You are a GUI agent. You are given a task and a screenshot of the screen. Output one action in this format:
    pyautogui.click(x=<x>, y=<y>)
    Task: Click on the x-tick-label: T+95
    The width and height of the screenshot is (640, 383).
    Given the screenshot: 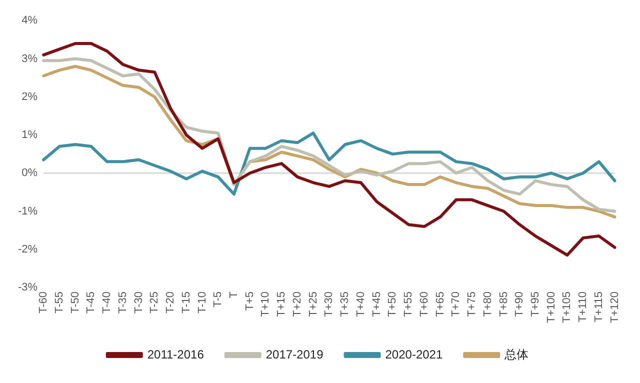 What is the action you would take?
    pyautogui.click(x=535, y=304)
    